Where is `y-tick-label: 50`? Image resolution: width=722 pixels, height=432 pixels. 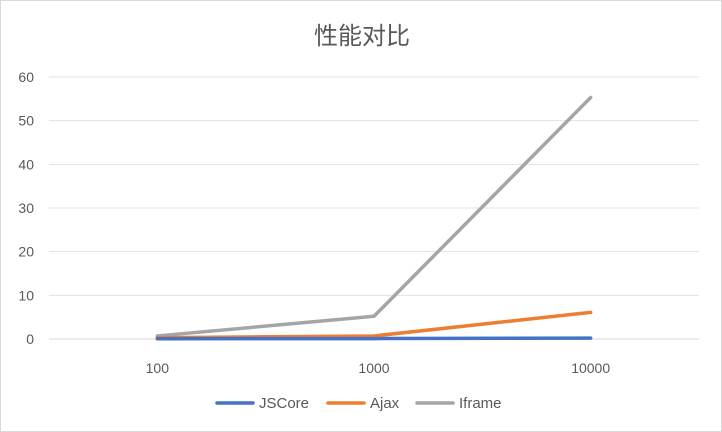
y-tick-label: 50 is located at coordinates (26, 121).